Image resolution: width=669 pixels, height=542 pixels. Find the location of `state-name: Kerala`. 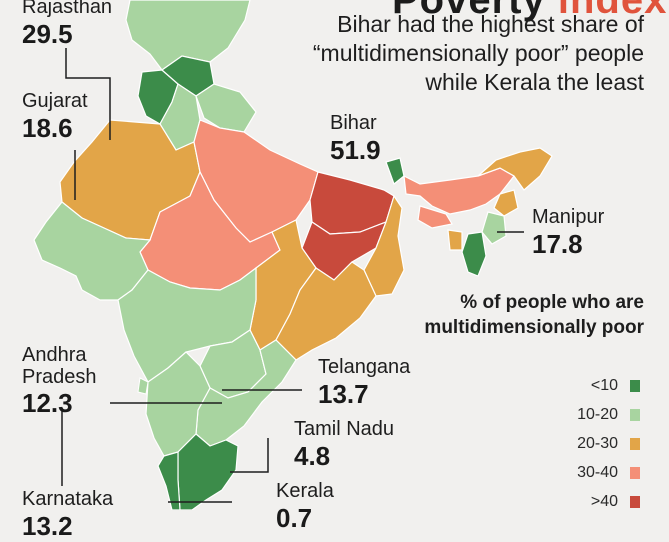

state-name: Kerala is located at coordinates (305, 491).